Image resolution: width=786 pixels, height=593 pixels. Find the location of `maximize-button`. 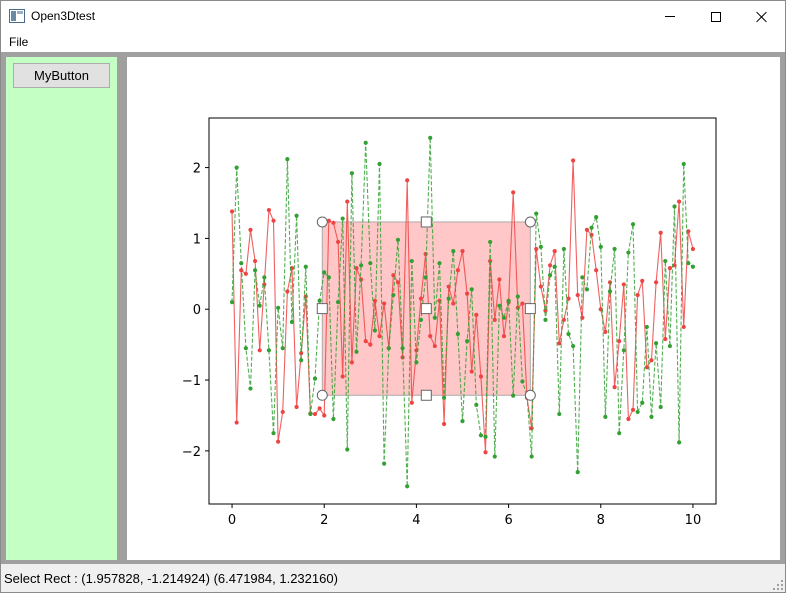

maximize-button is located at coordinates (716, 16).